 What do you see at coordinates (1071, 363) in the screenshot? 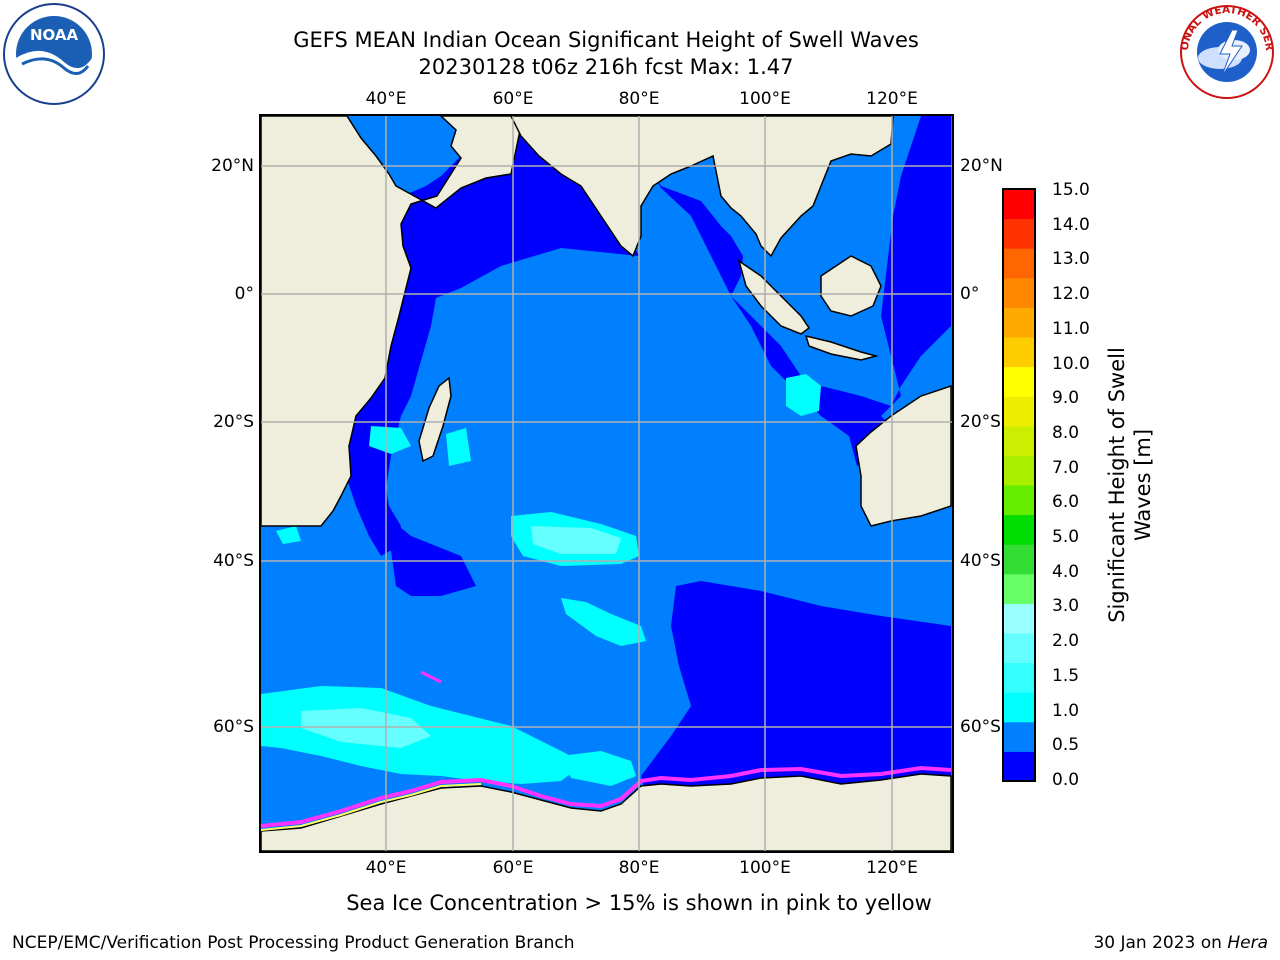
I see `colorbar-tick-label: 10.0` at bounding box center [1071, 363].